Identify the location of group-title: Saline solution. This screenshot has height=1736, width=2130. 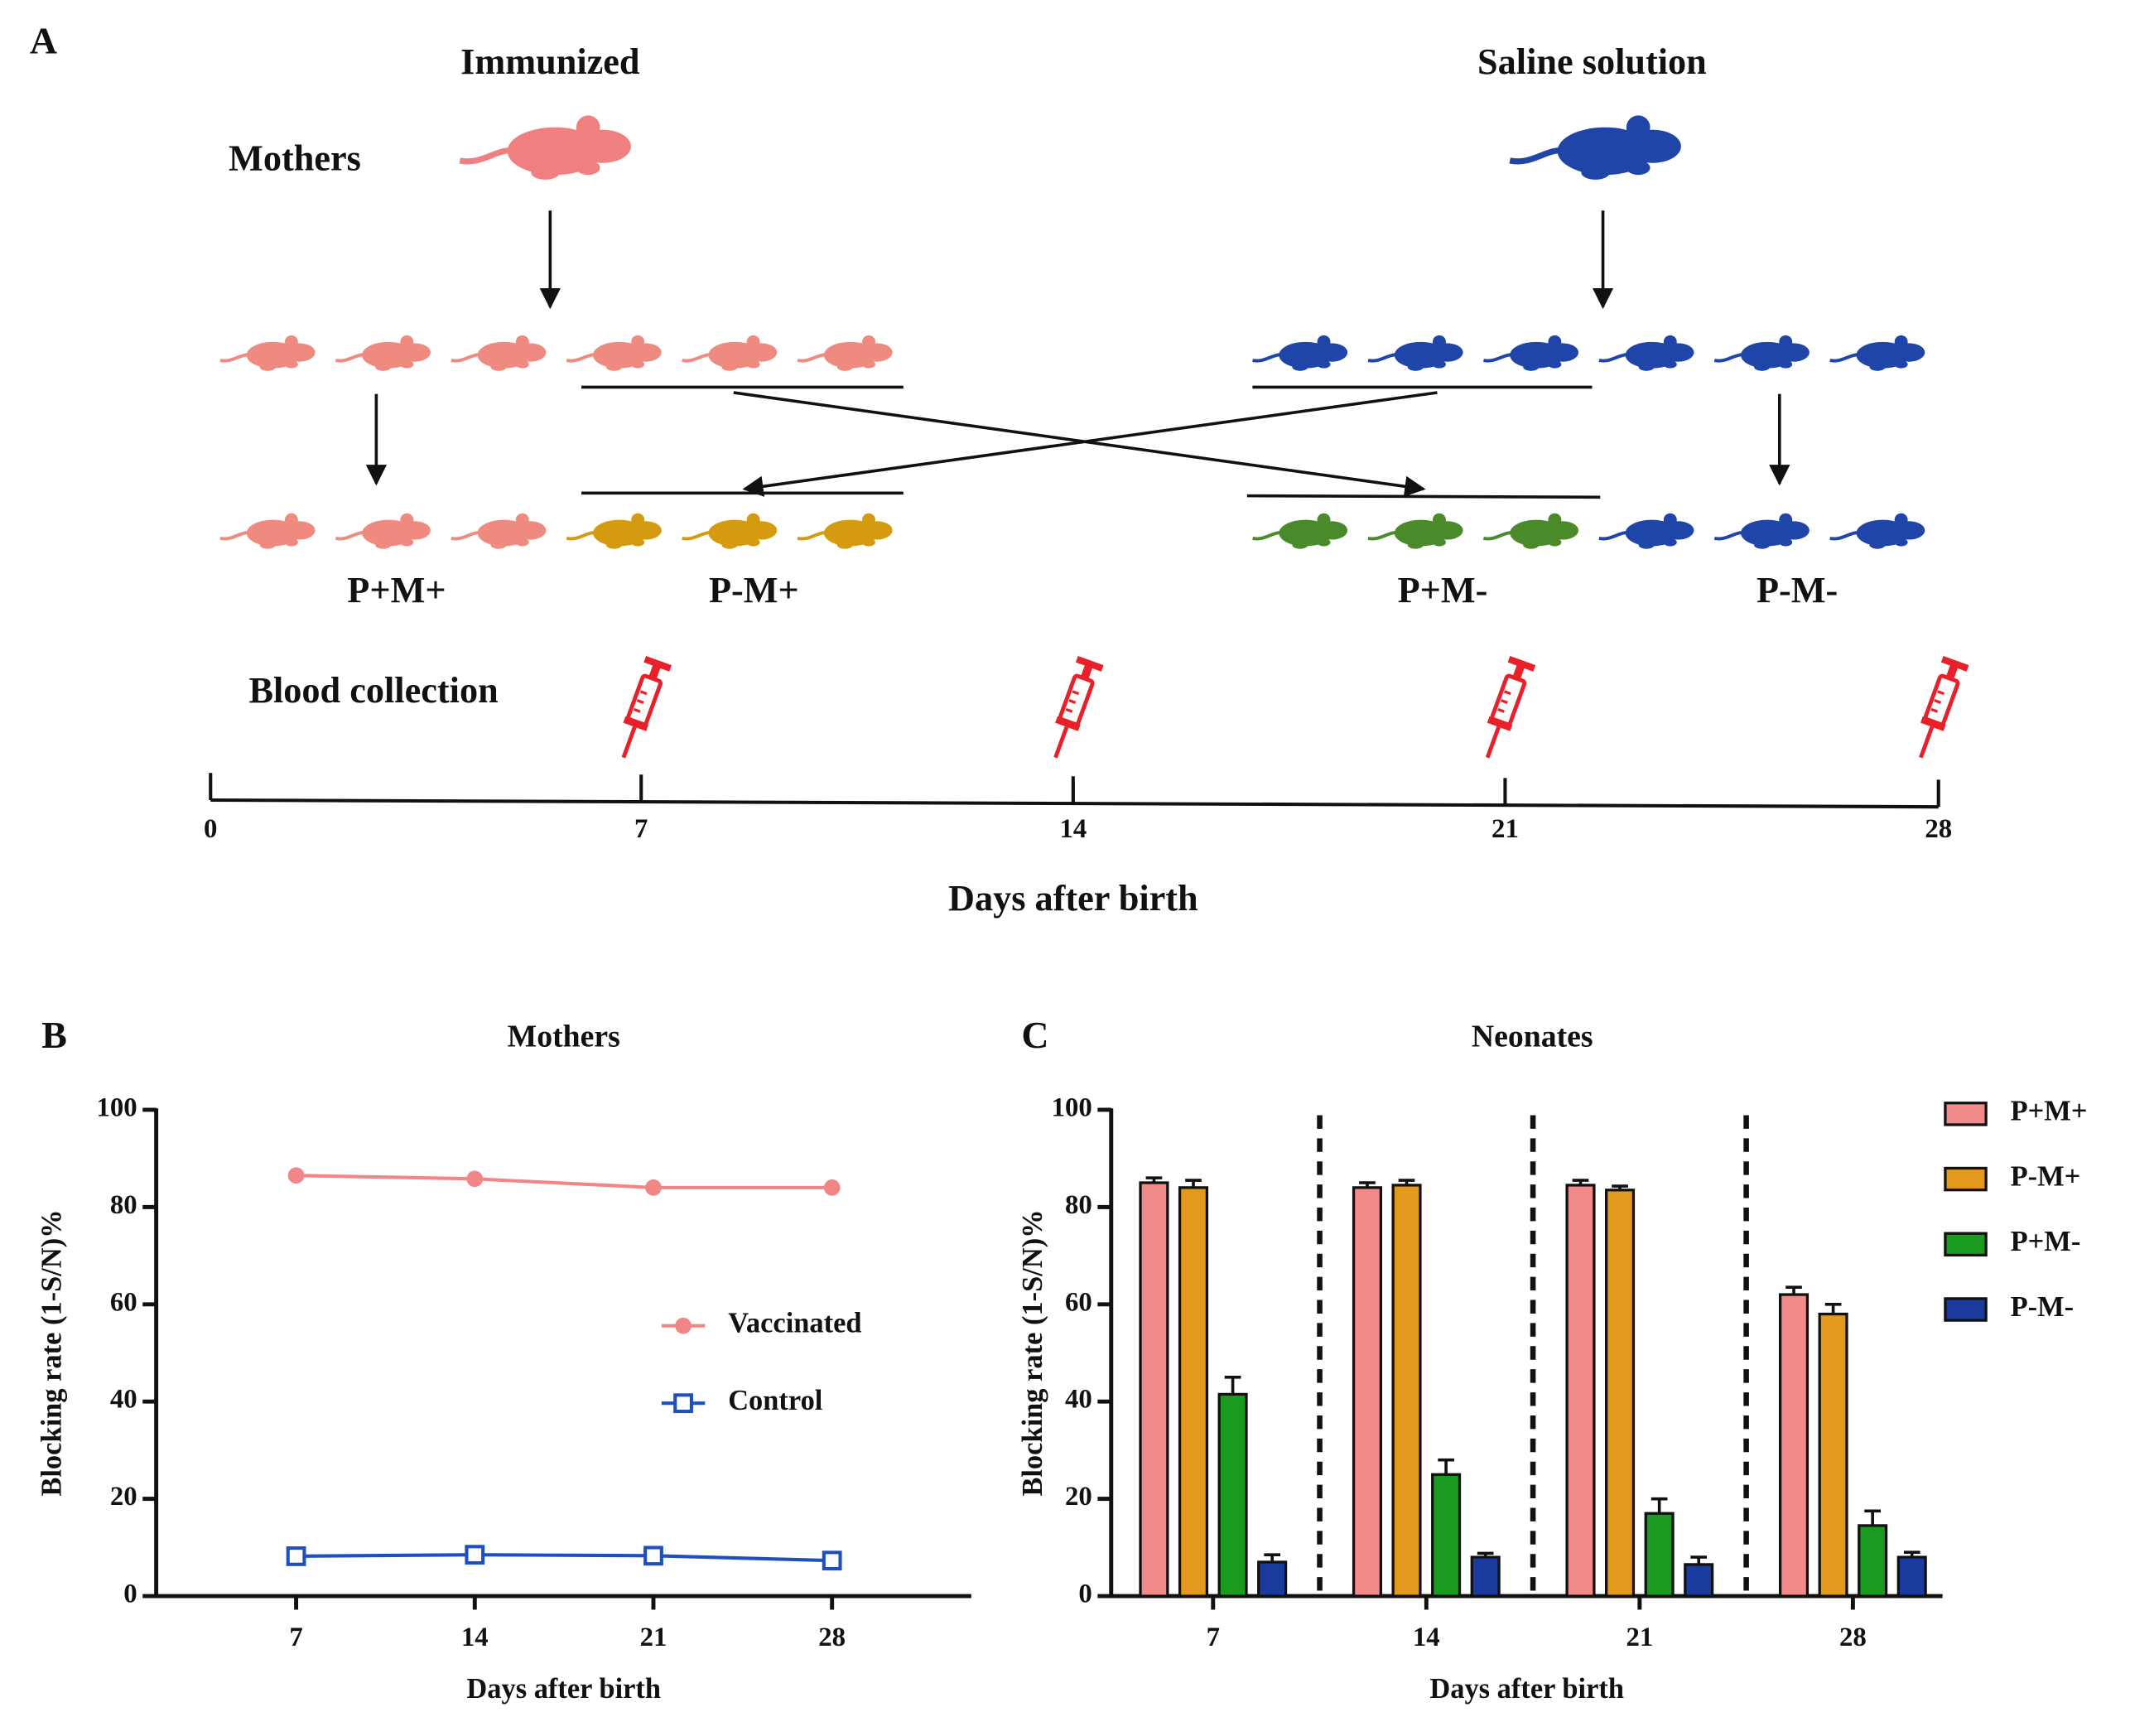
(1592, 62).